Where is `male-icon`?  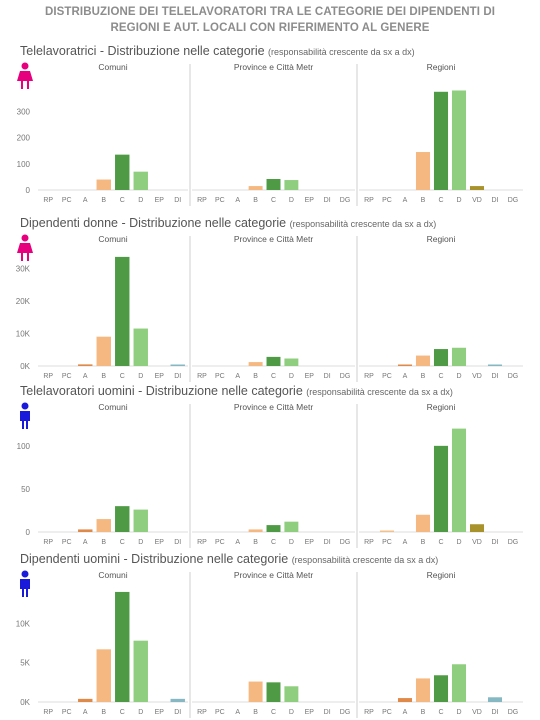
male-icon is located at coordinates (25, 415).